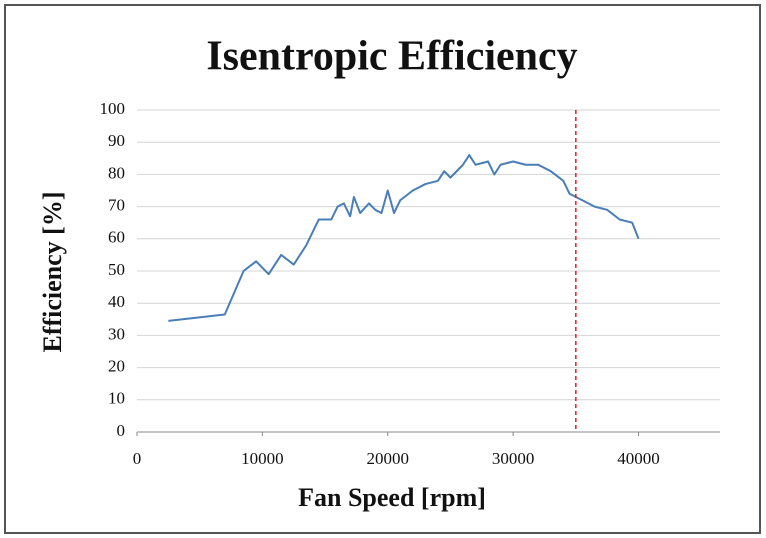 This screenshot has width=766, height=538. Describe the element at coordinates (121, 430) in the screenshot. I see `y-tick-label: 0` at that location.